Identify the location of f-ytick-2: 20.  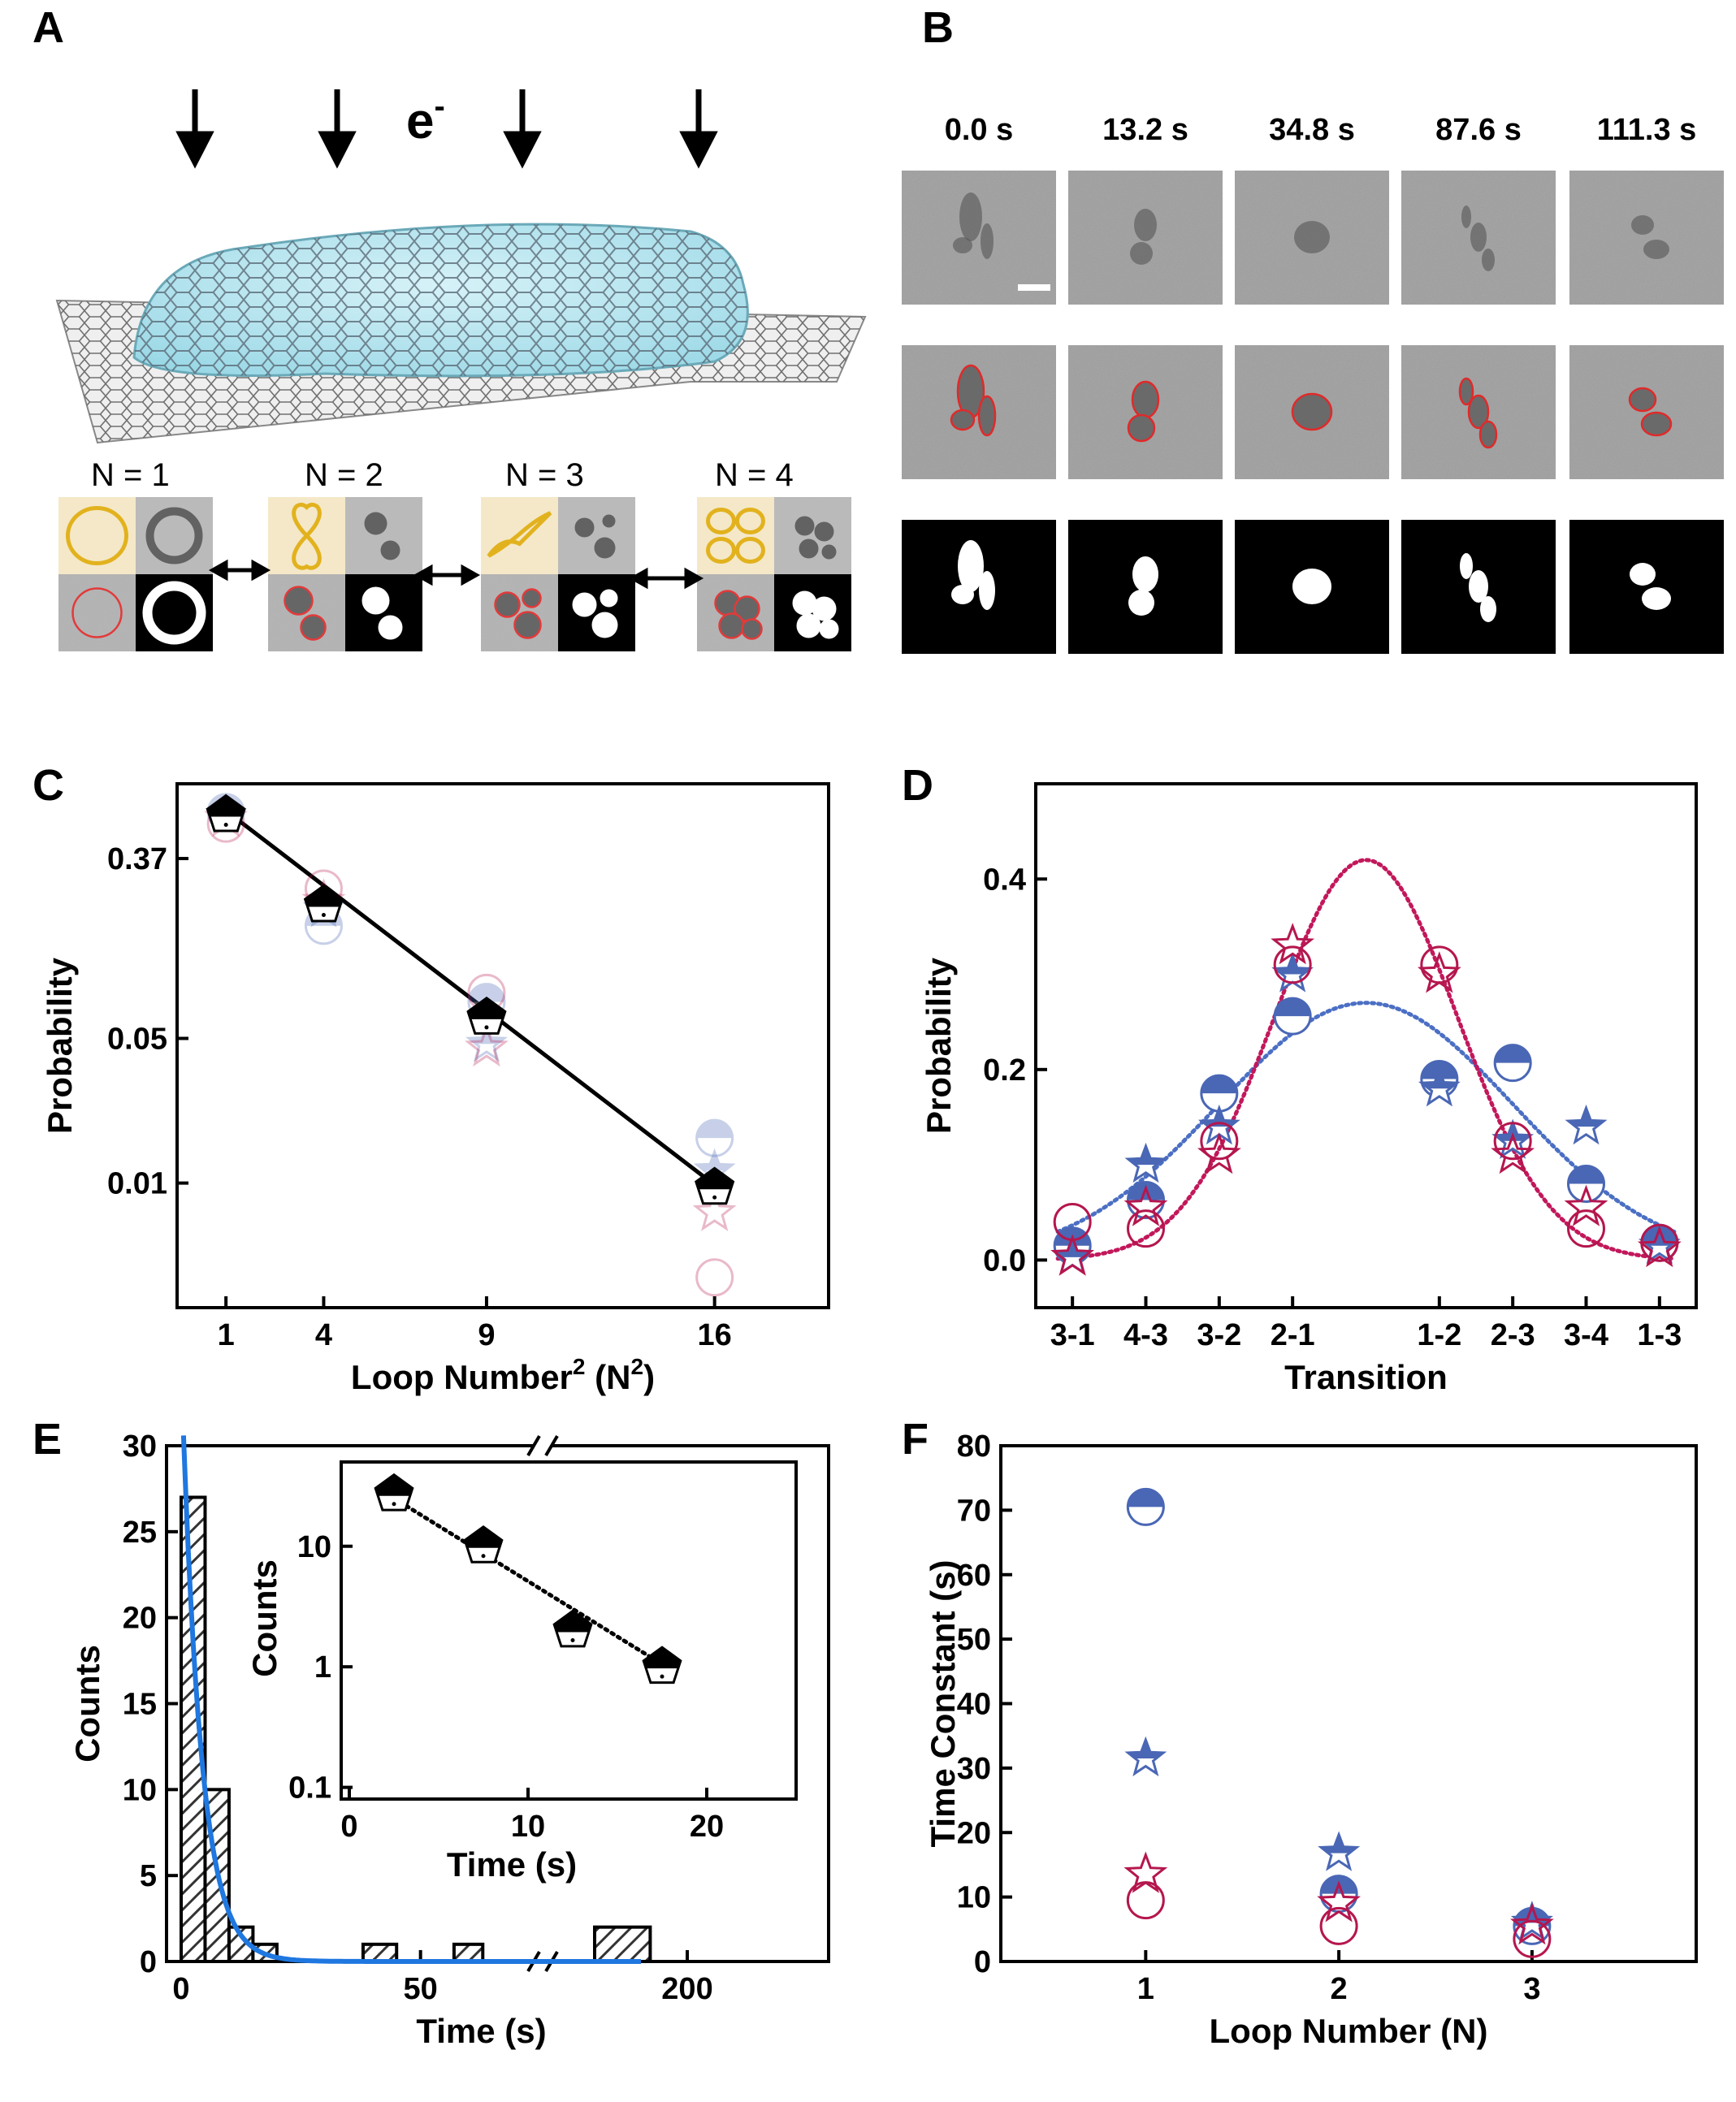
(974, 1833).